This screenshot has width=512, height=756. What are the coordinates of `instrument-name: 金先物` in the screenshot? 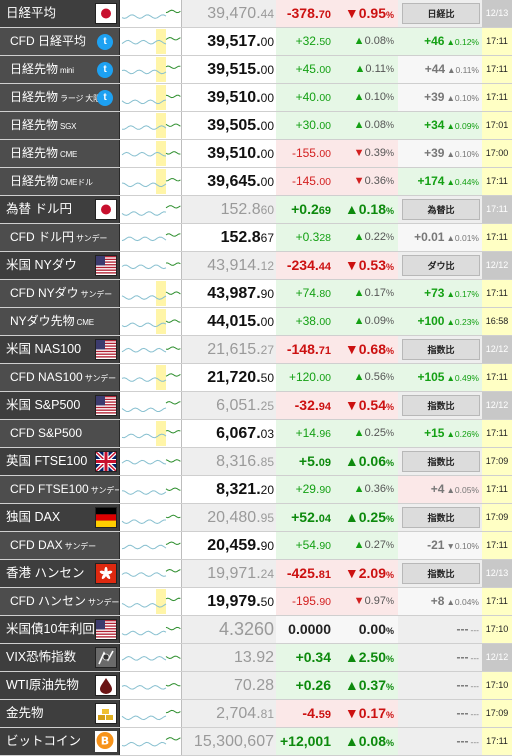 It's located at (60, 713).